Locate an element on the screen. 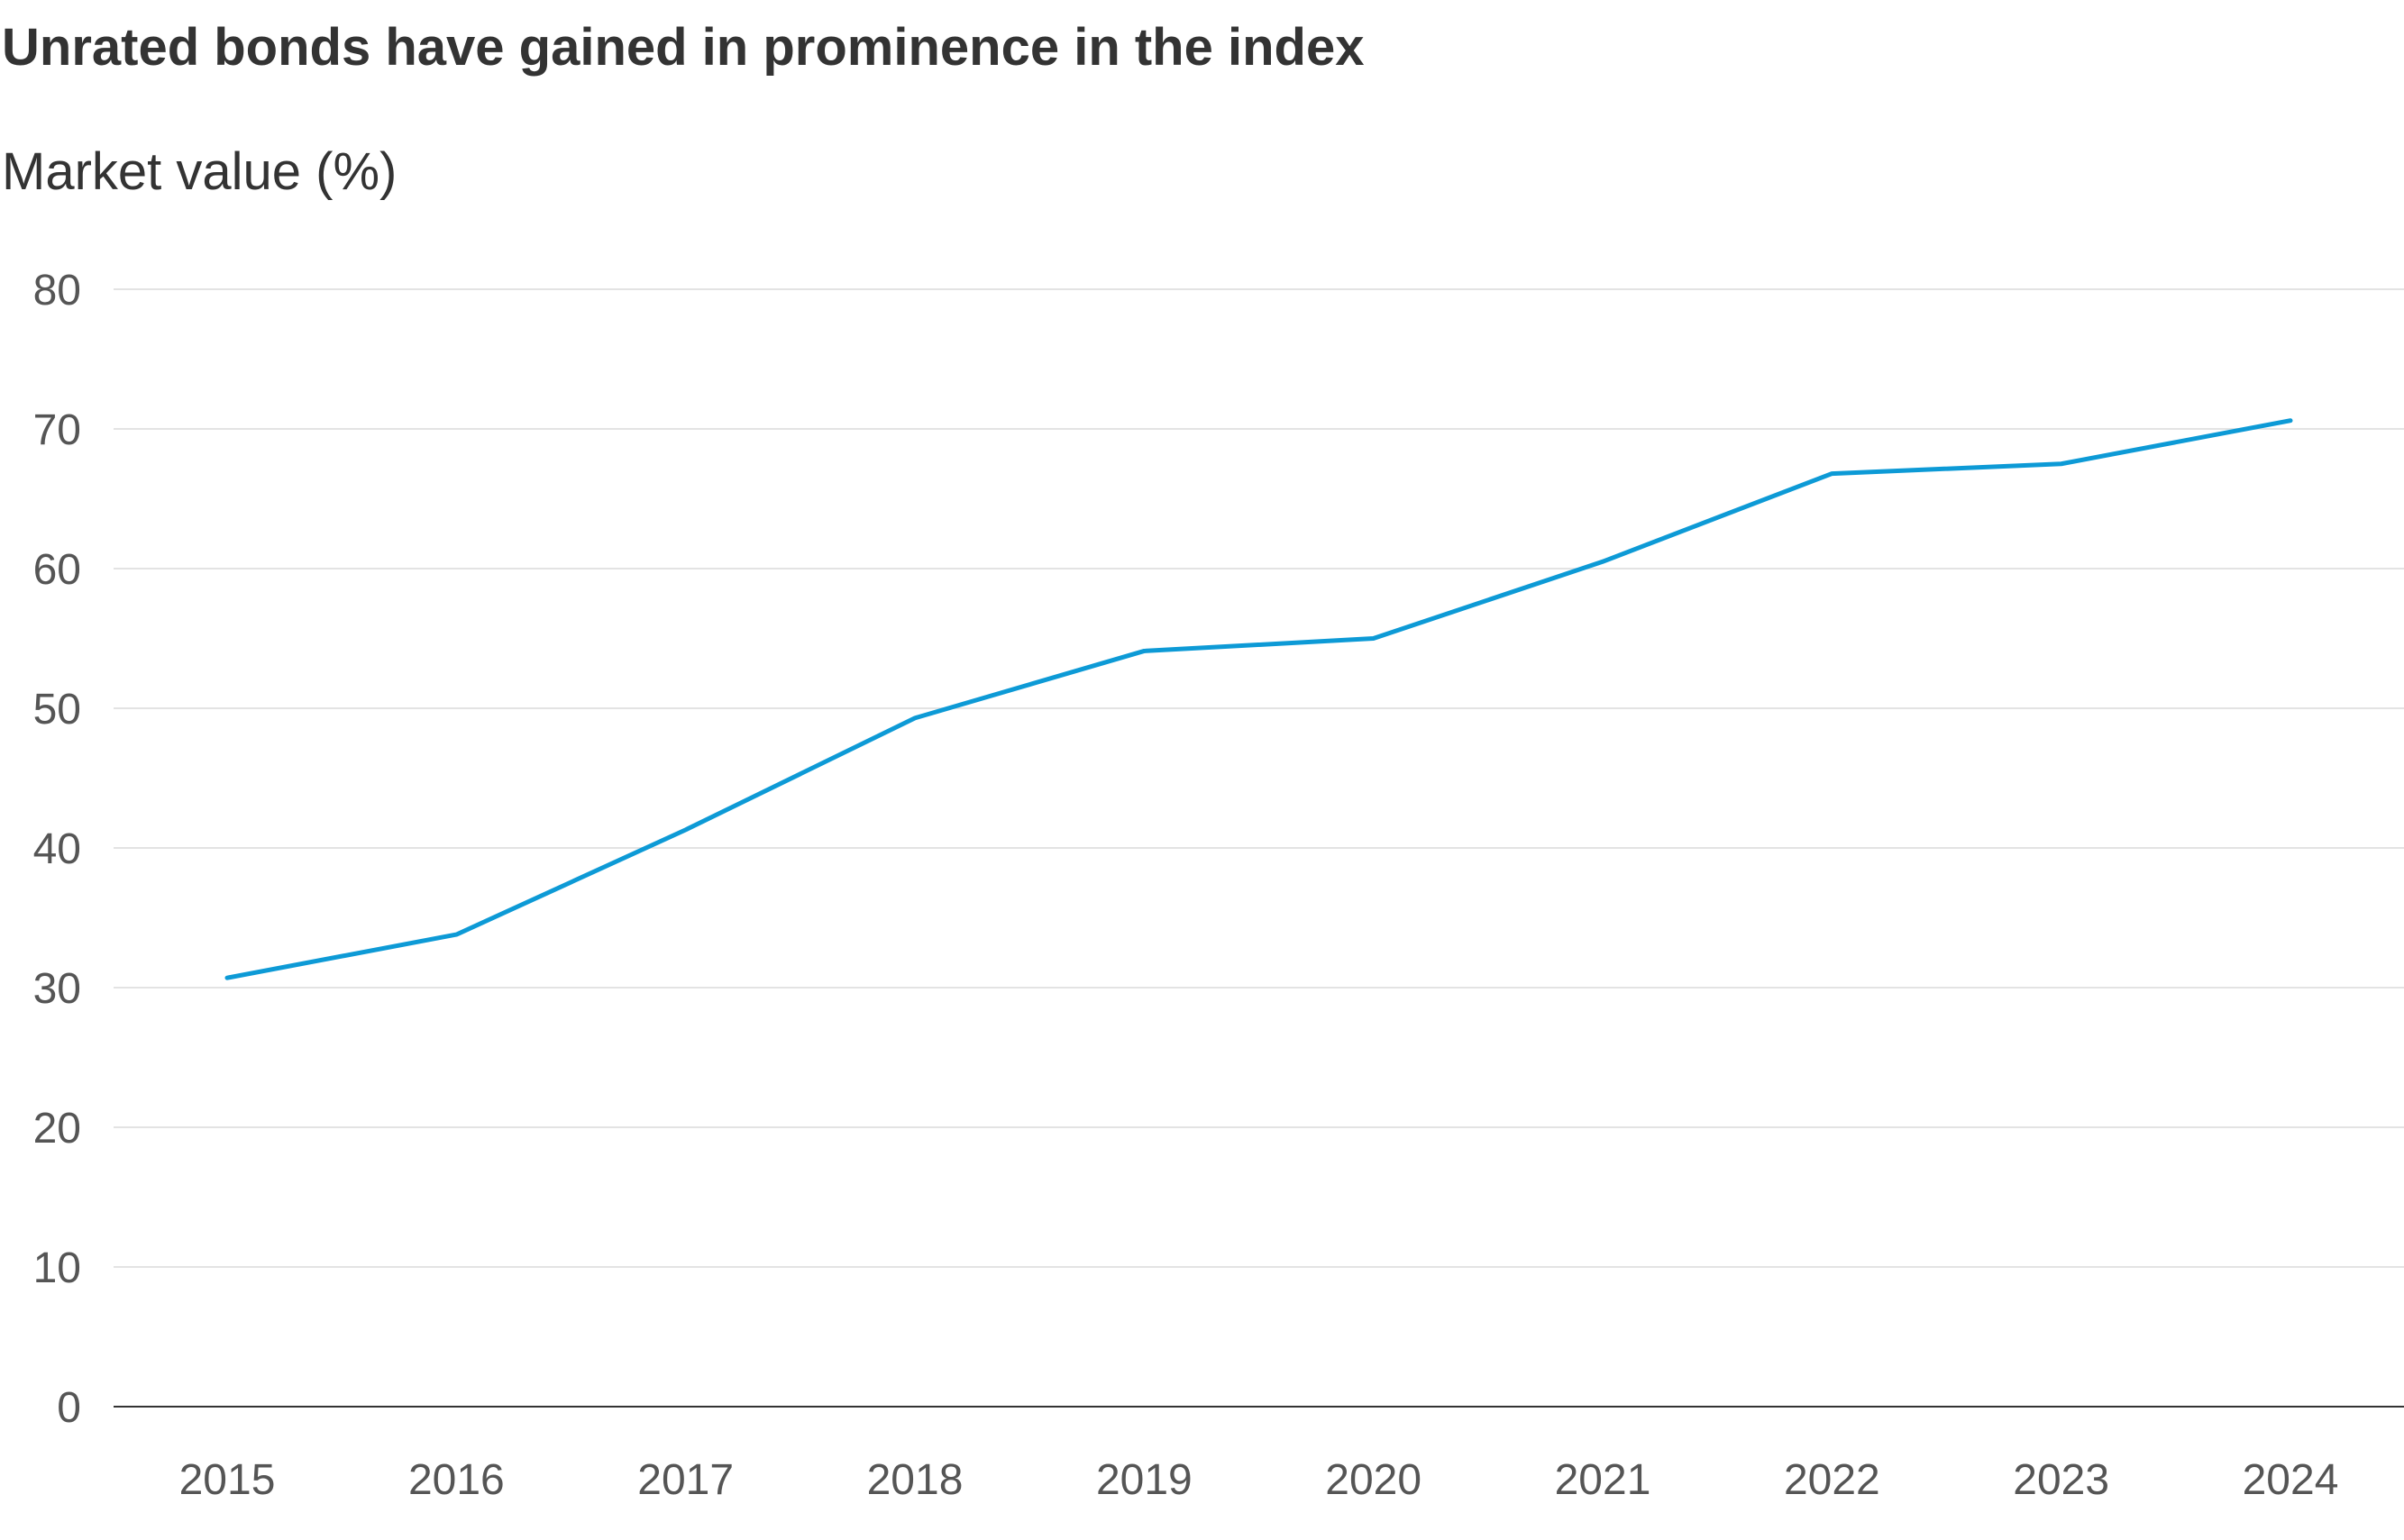 This screenshot has width=2404, height=1540. x-tick-label: 2016 is located at coordinates (456, 1480).